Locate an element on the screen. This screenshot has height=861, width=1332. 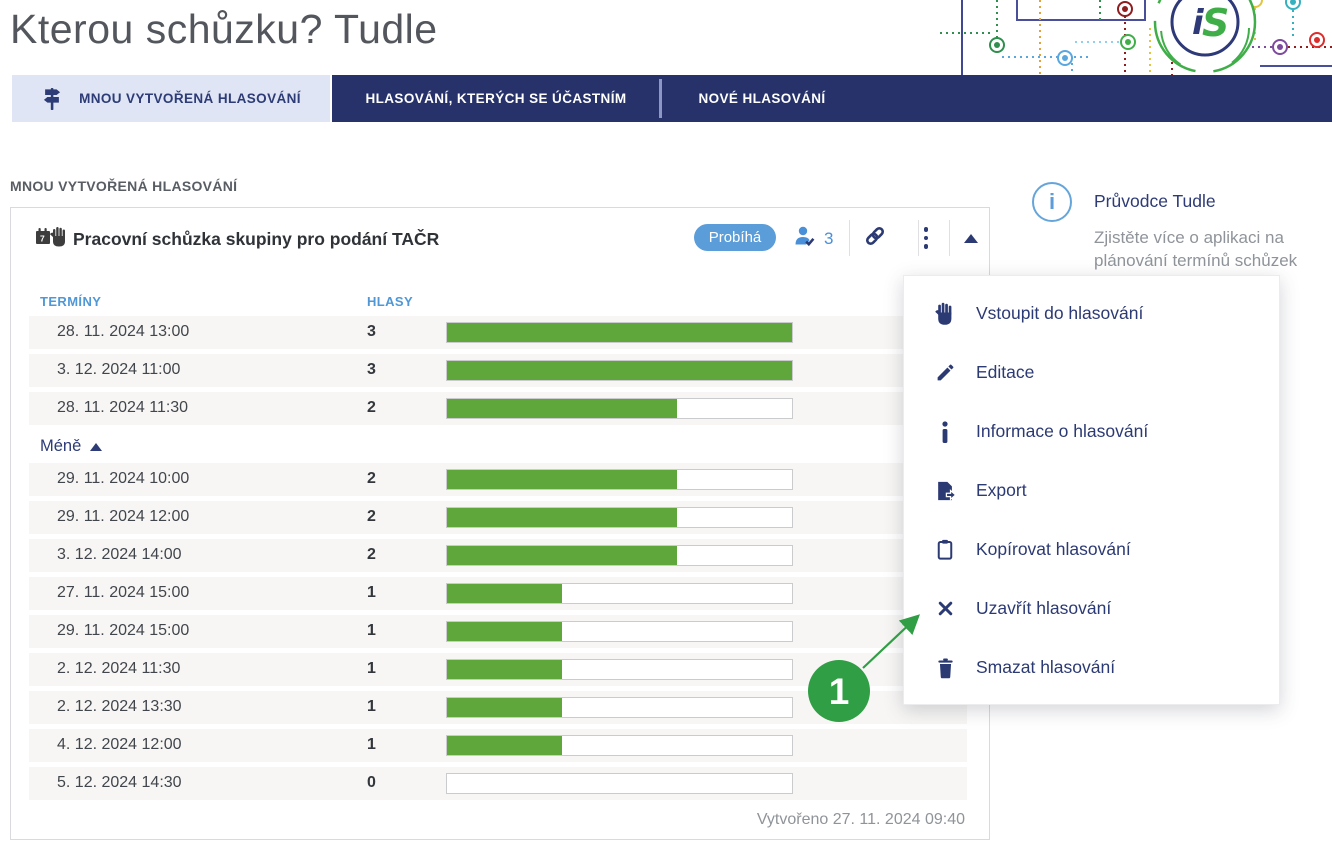
annotation-step-1: 1 is located at coordinates (864, 668).